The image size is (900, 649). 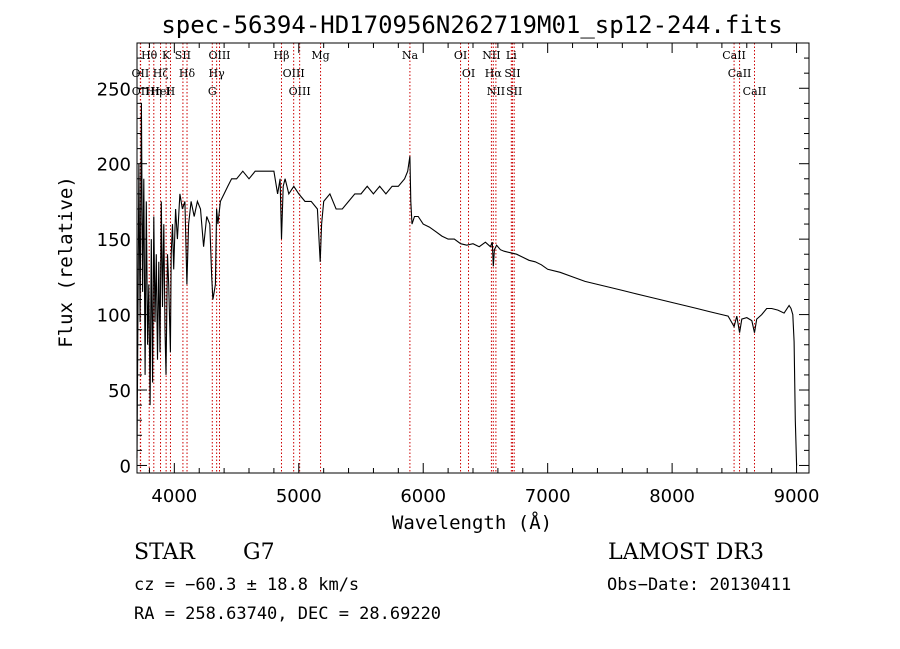 What do you see at coordinates (114, 316) in the screenshot?
I see `y-tick-label: 100` at bounding box center [114, 316].